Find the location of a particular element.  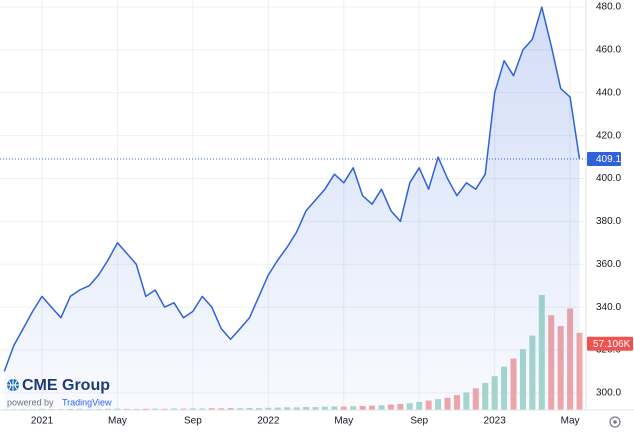

last-volume-box is located at coordinates (610, 343).